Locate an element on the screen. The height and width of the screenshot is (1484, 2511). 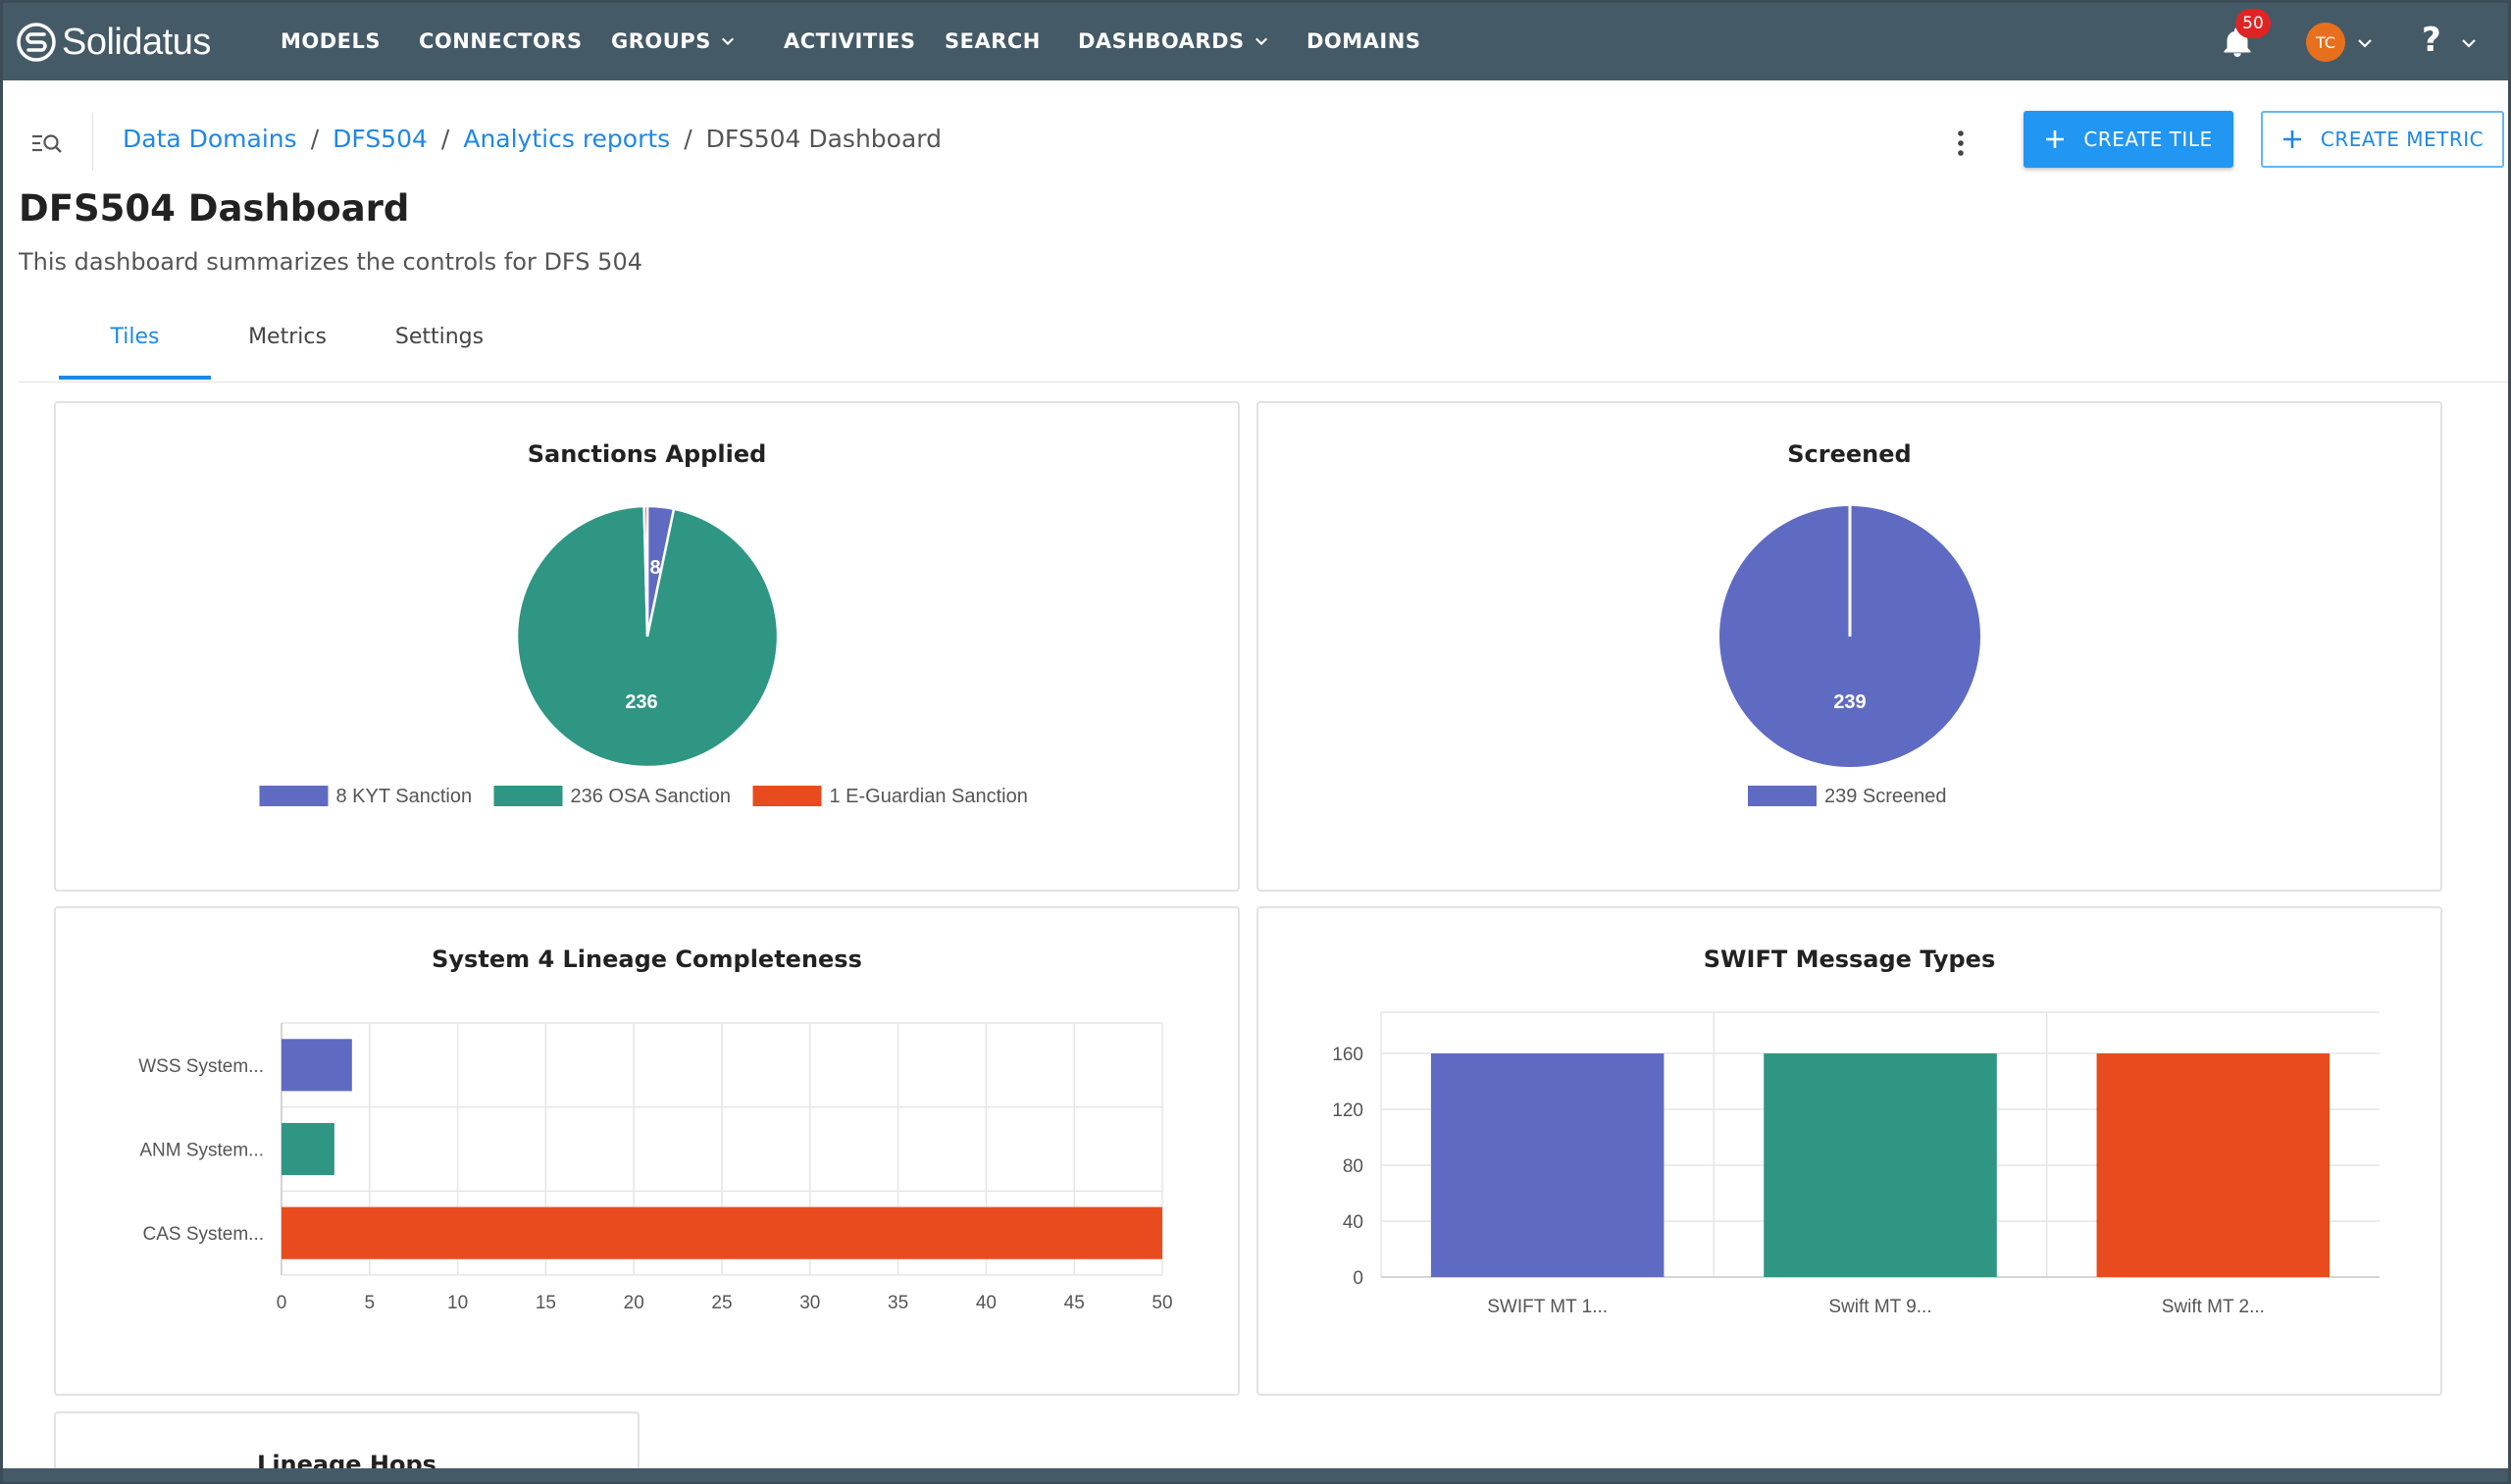
create-tile-label: CREATE TILE is located at coordinates (2148, 139).